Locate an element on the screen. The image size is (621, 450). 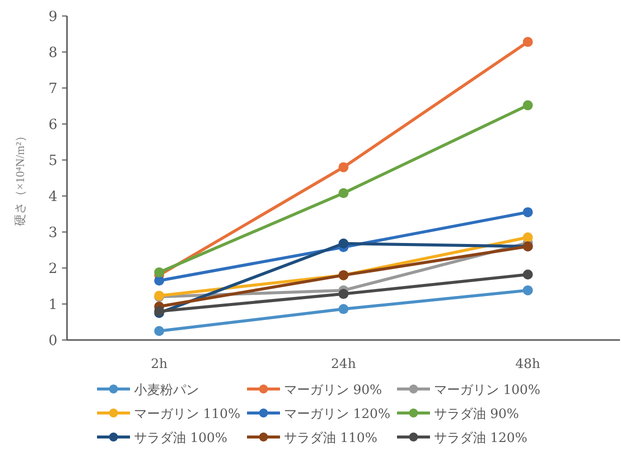
legend-label: サラダ油 100% is located at coordinates (181, 438).